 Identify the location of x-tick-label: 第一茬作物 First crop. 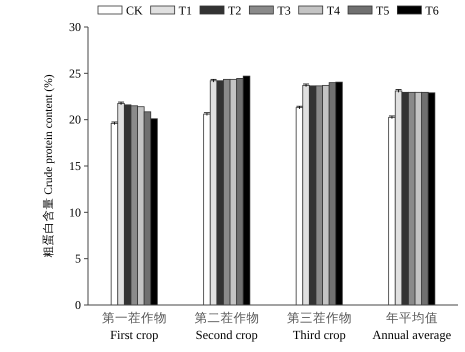
(134, 326).